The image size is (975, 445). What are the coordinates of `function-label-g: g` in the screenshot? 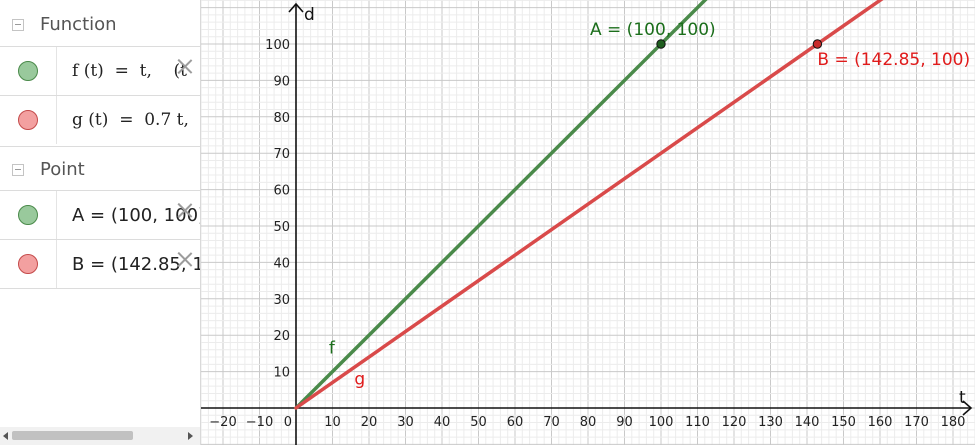 It's located at (359, 379).